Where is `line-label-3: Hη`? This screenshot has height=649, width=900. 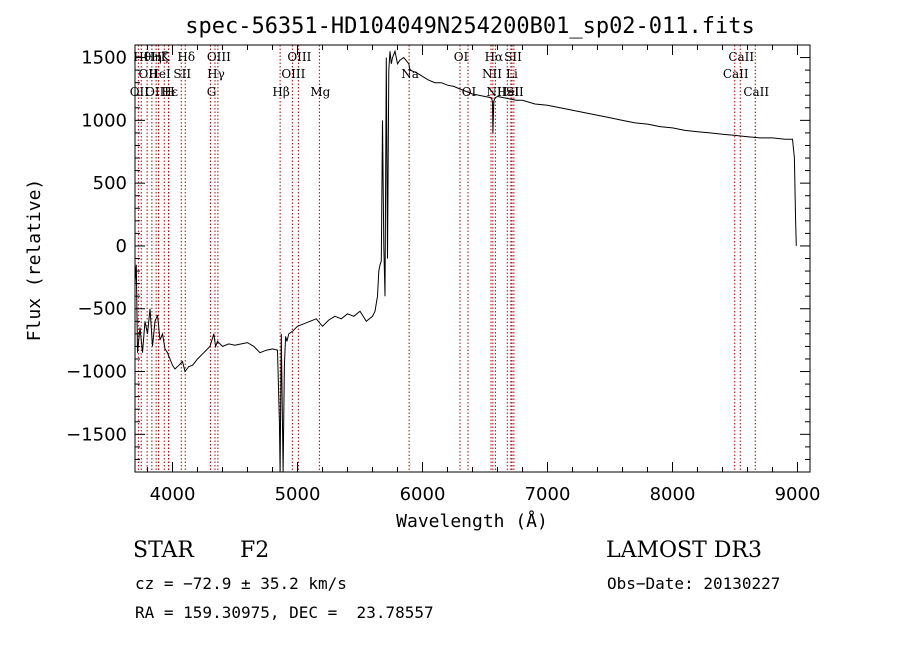
line-label-3: Hη is located at coordinates (153, 57).